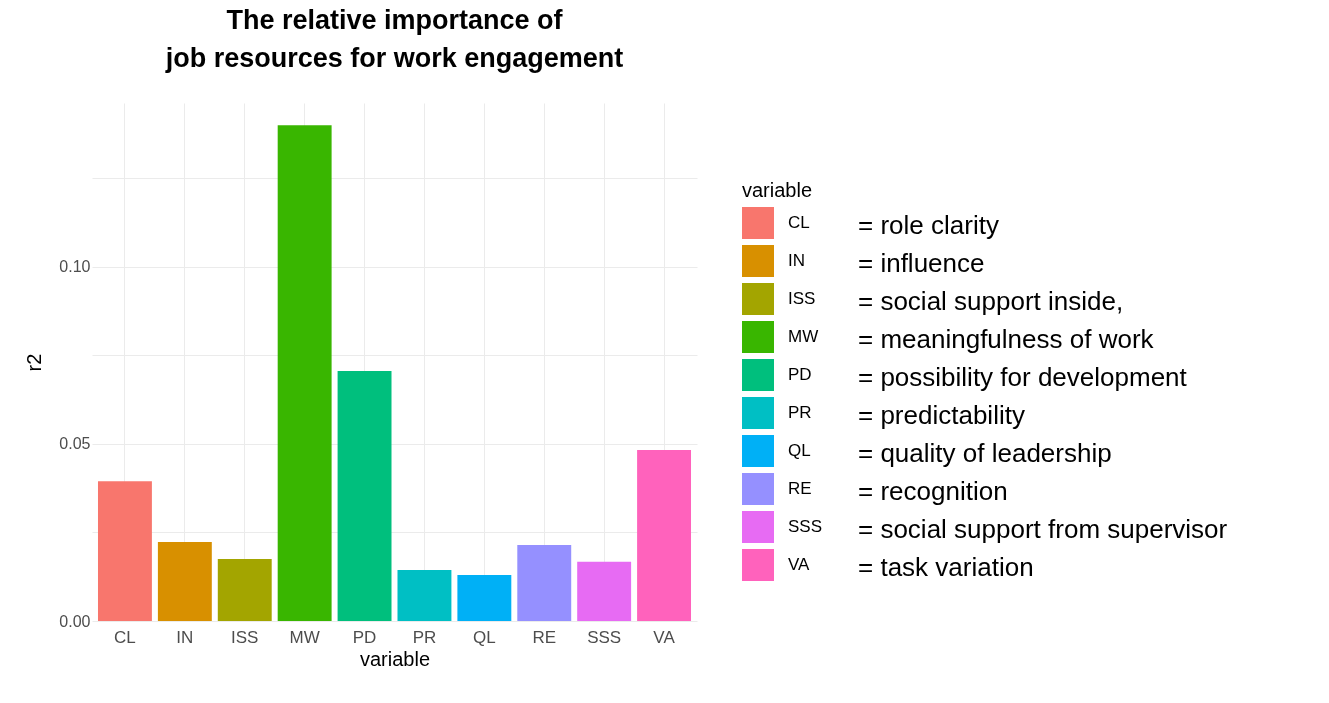 The image size is (1329, 703). What do you see at coordinates (799, 222) in the screenshot?
I see `legend-label: CL` at bounding box center [799, 222].